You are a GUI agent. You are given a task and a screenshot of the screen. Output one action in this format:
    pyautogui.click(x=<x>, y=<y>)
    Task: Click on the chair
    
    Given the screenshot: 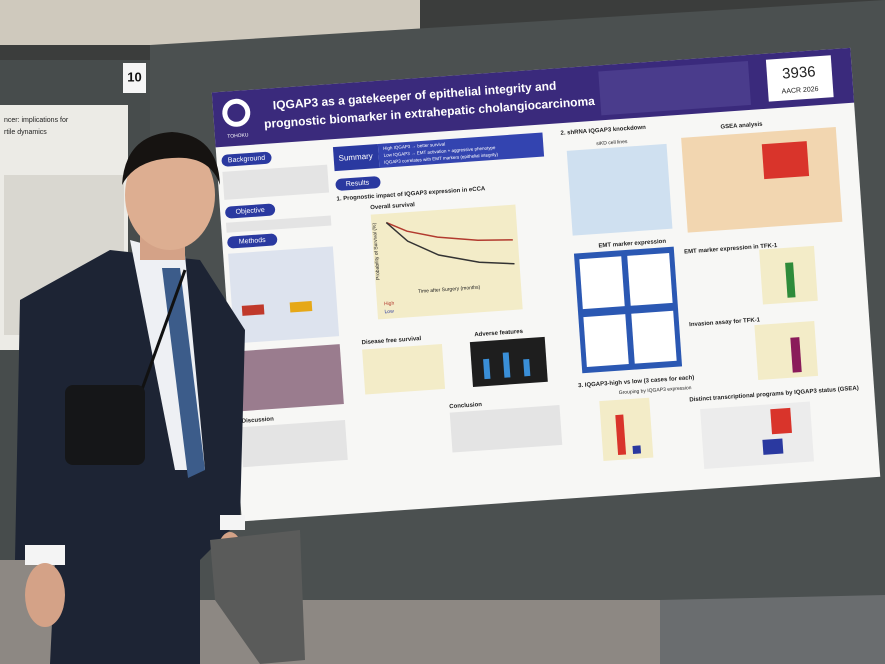 What is the action you would take?
    pyautogui.click(x=257, y=597)
    